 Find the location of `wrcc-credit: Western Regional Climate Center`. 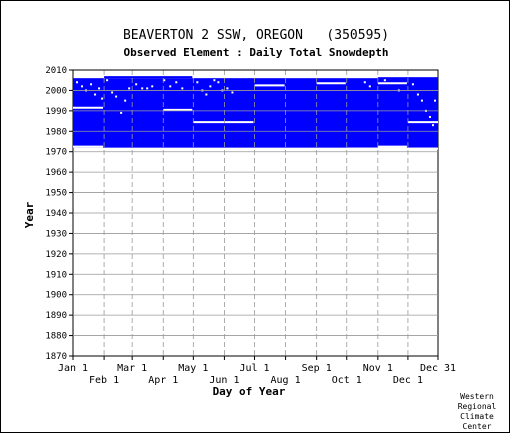

wrcc-credit: Western Regional Climate Center is located at coordinates (477, 411).